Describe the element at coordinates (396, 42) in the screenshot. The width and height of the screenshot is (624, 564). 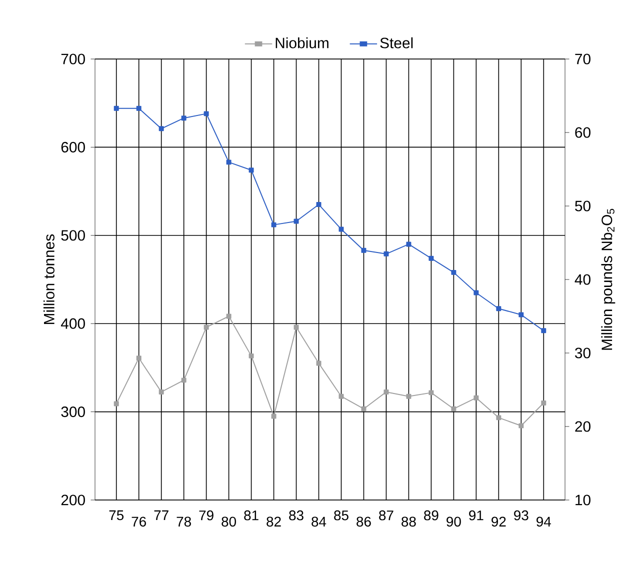
I see `legend-label: Steel` at that location.